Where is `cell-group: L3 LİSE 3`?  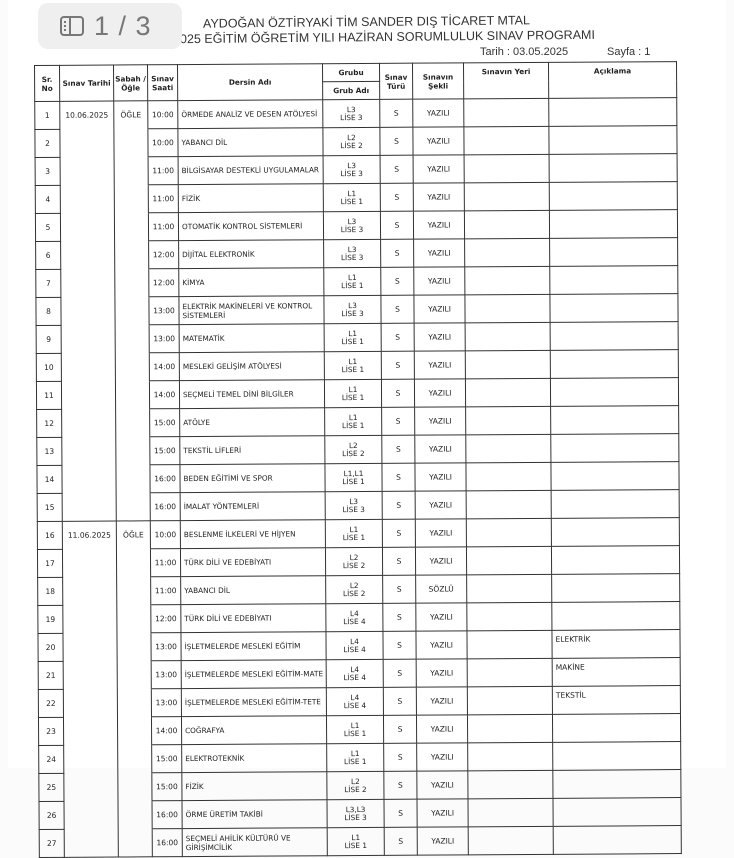
cell-group: L3 LİSE 3 is located at coordinates (352, 309).